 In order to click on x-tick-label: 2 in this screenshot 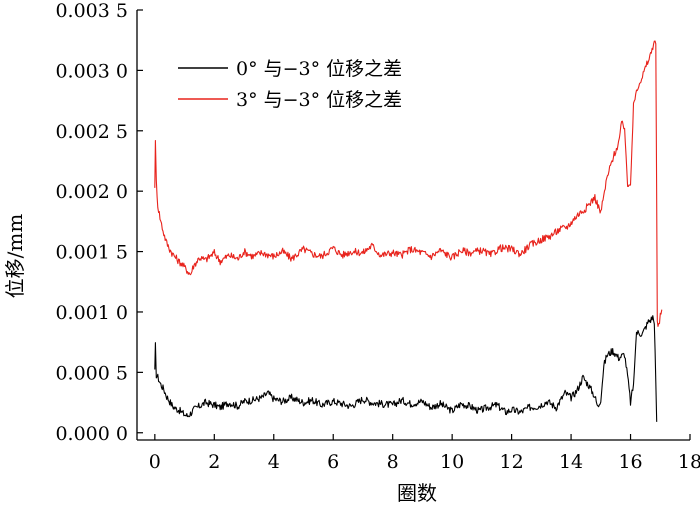, I will do `click(214, 462)`.